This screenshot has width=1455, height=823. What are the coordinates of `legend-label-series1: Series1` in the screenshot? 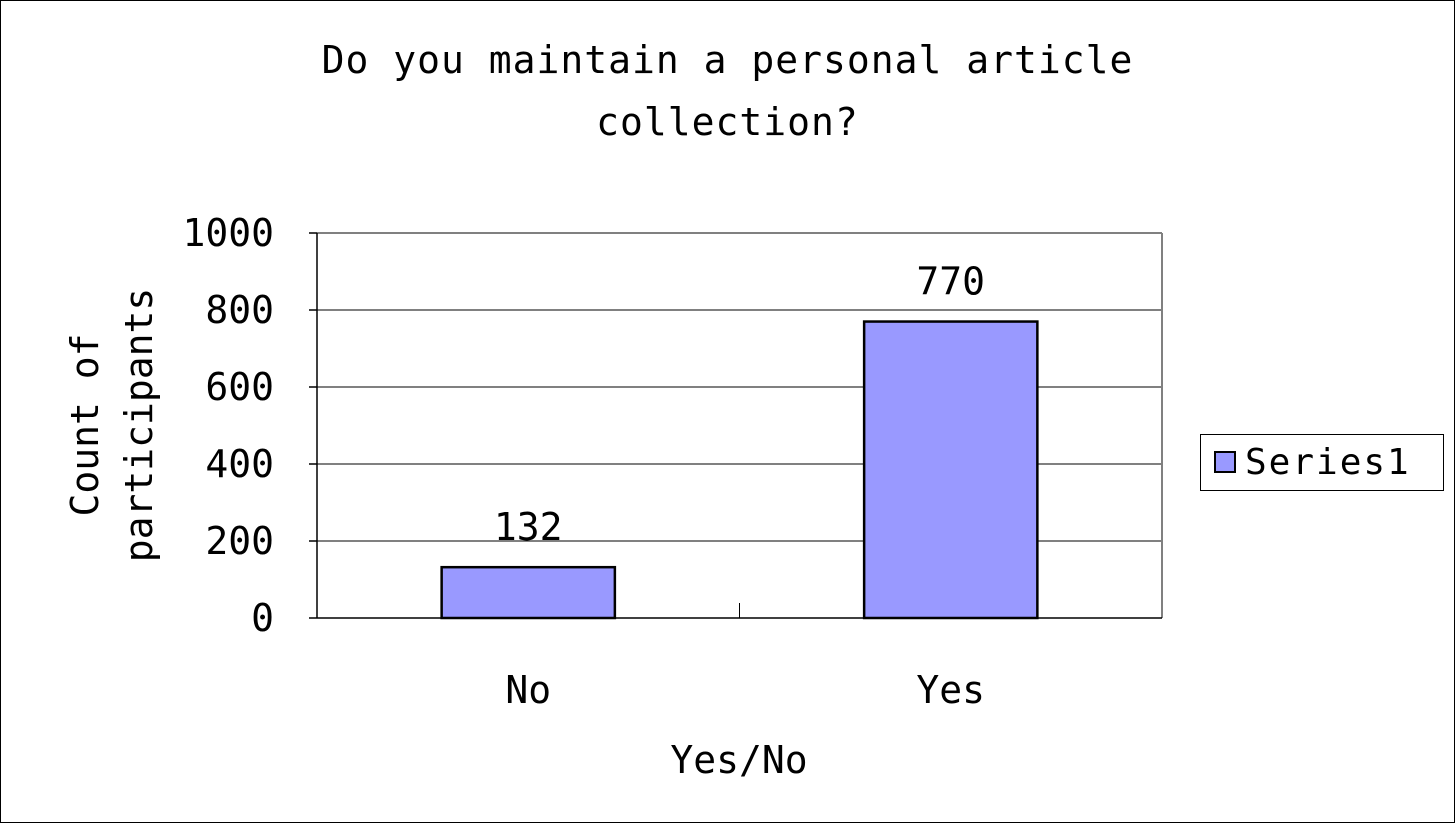 It's located at (1328, 462).